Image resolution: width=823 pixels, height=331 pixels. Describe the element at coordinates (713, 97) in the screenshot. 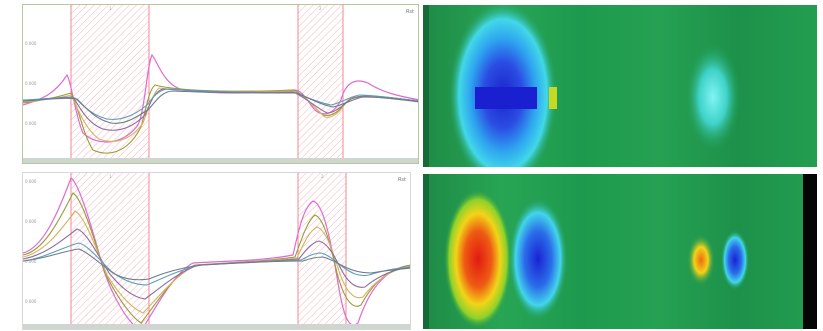

I see `heatmap-blob-cyan` at that location.